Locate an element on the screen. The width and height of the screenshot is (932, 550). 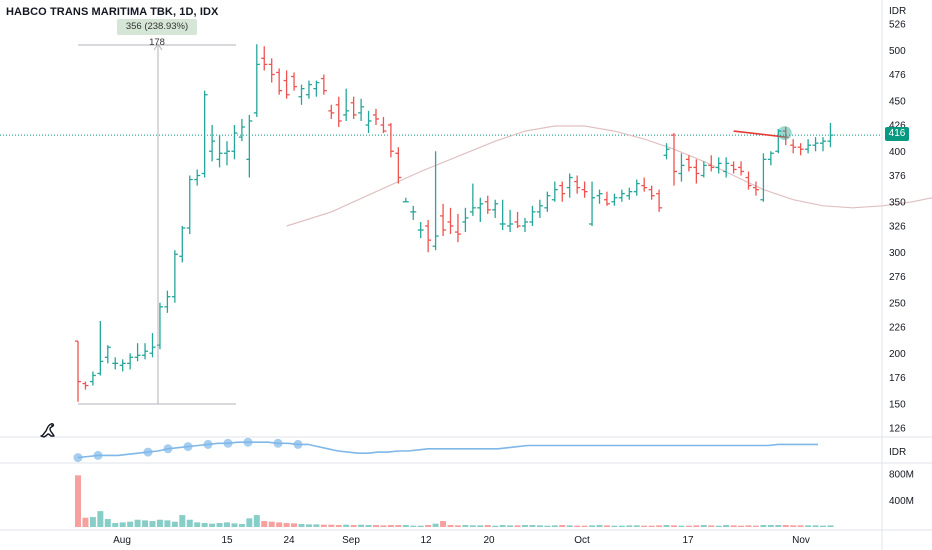
price-tick-label: 150 is located at coordinates (897, 404).